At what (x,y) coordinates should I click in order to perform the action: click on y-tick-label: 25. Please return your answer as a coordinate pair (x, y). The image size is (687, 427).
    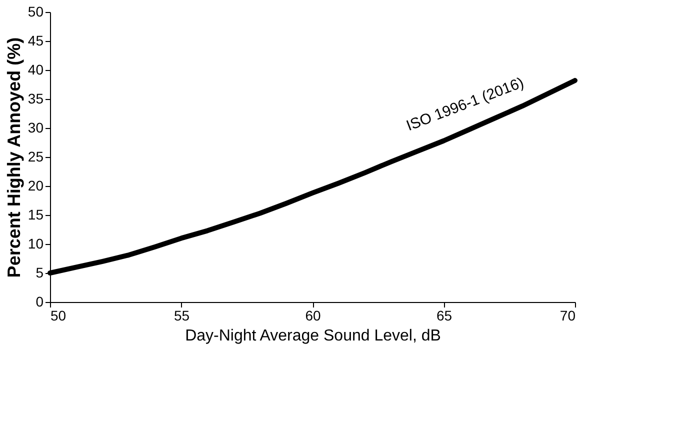
    Looking at the image, I should click on (36, 156).